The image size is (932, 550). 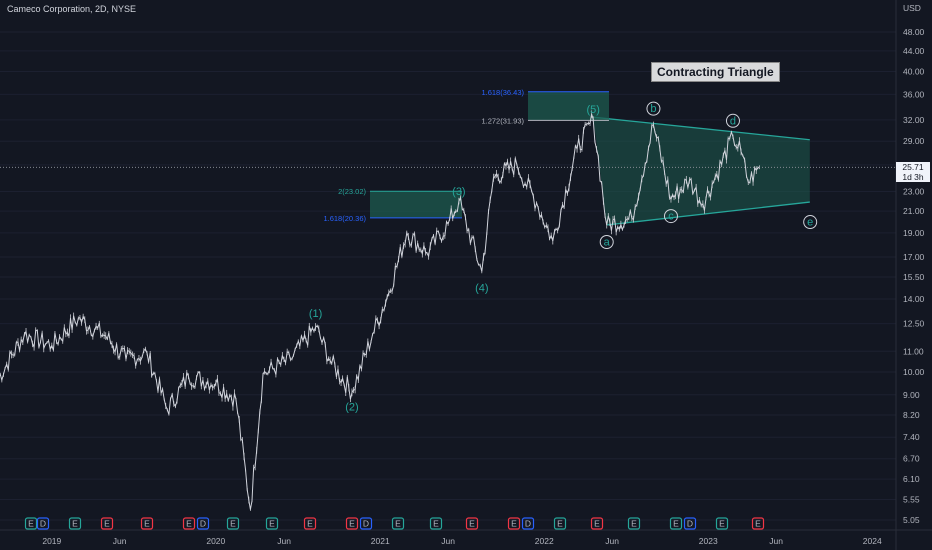 I want to click on wave-label: (2), so click(x=351, y=407).